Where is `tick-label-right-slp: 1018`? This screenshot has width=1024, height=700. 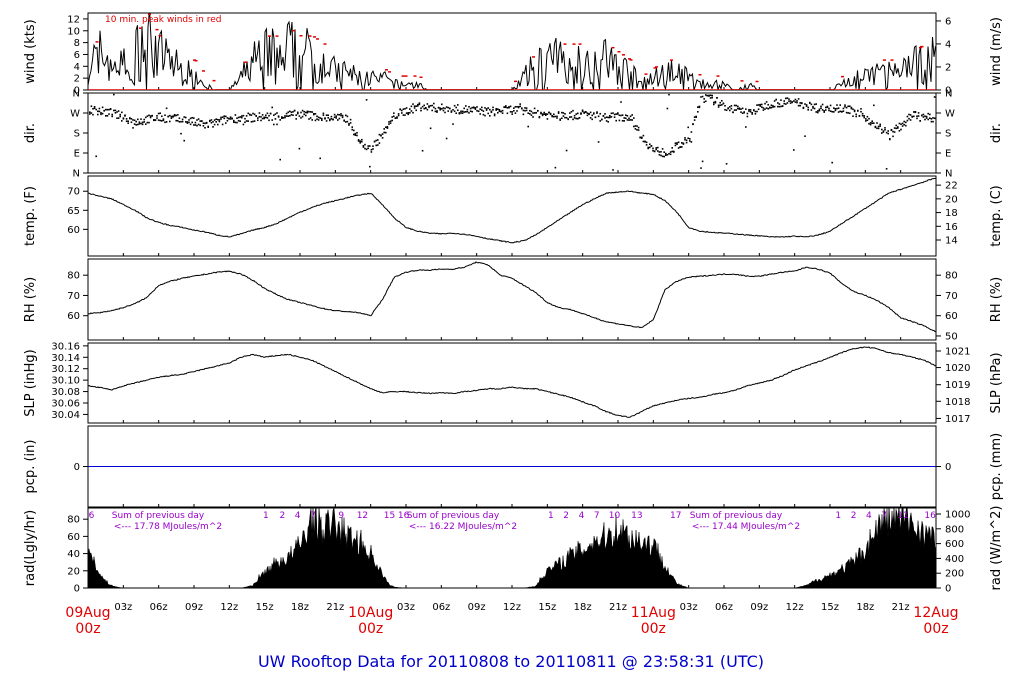 tick-label-right-slp: 1018 is located at coordinates (957, 402).